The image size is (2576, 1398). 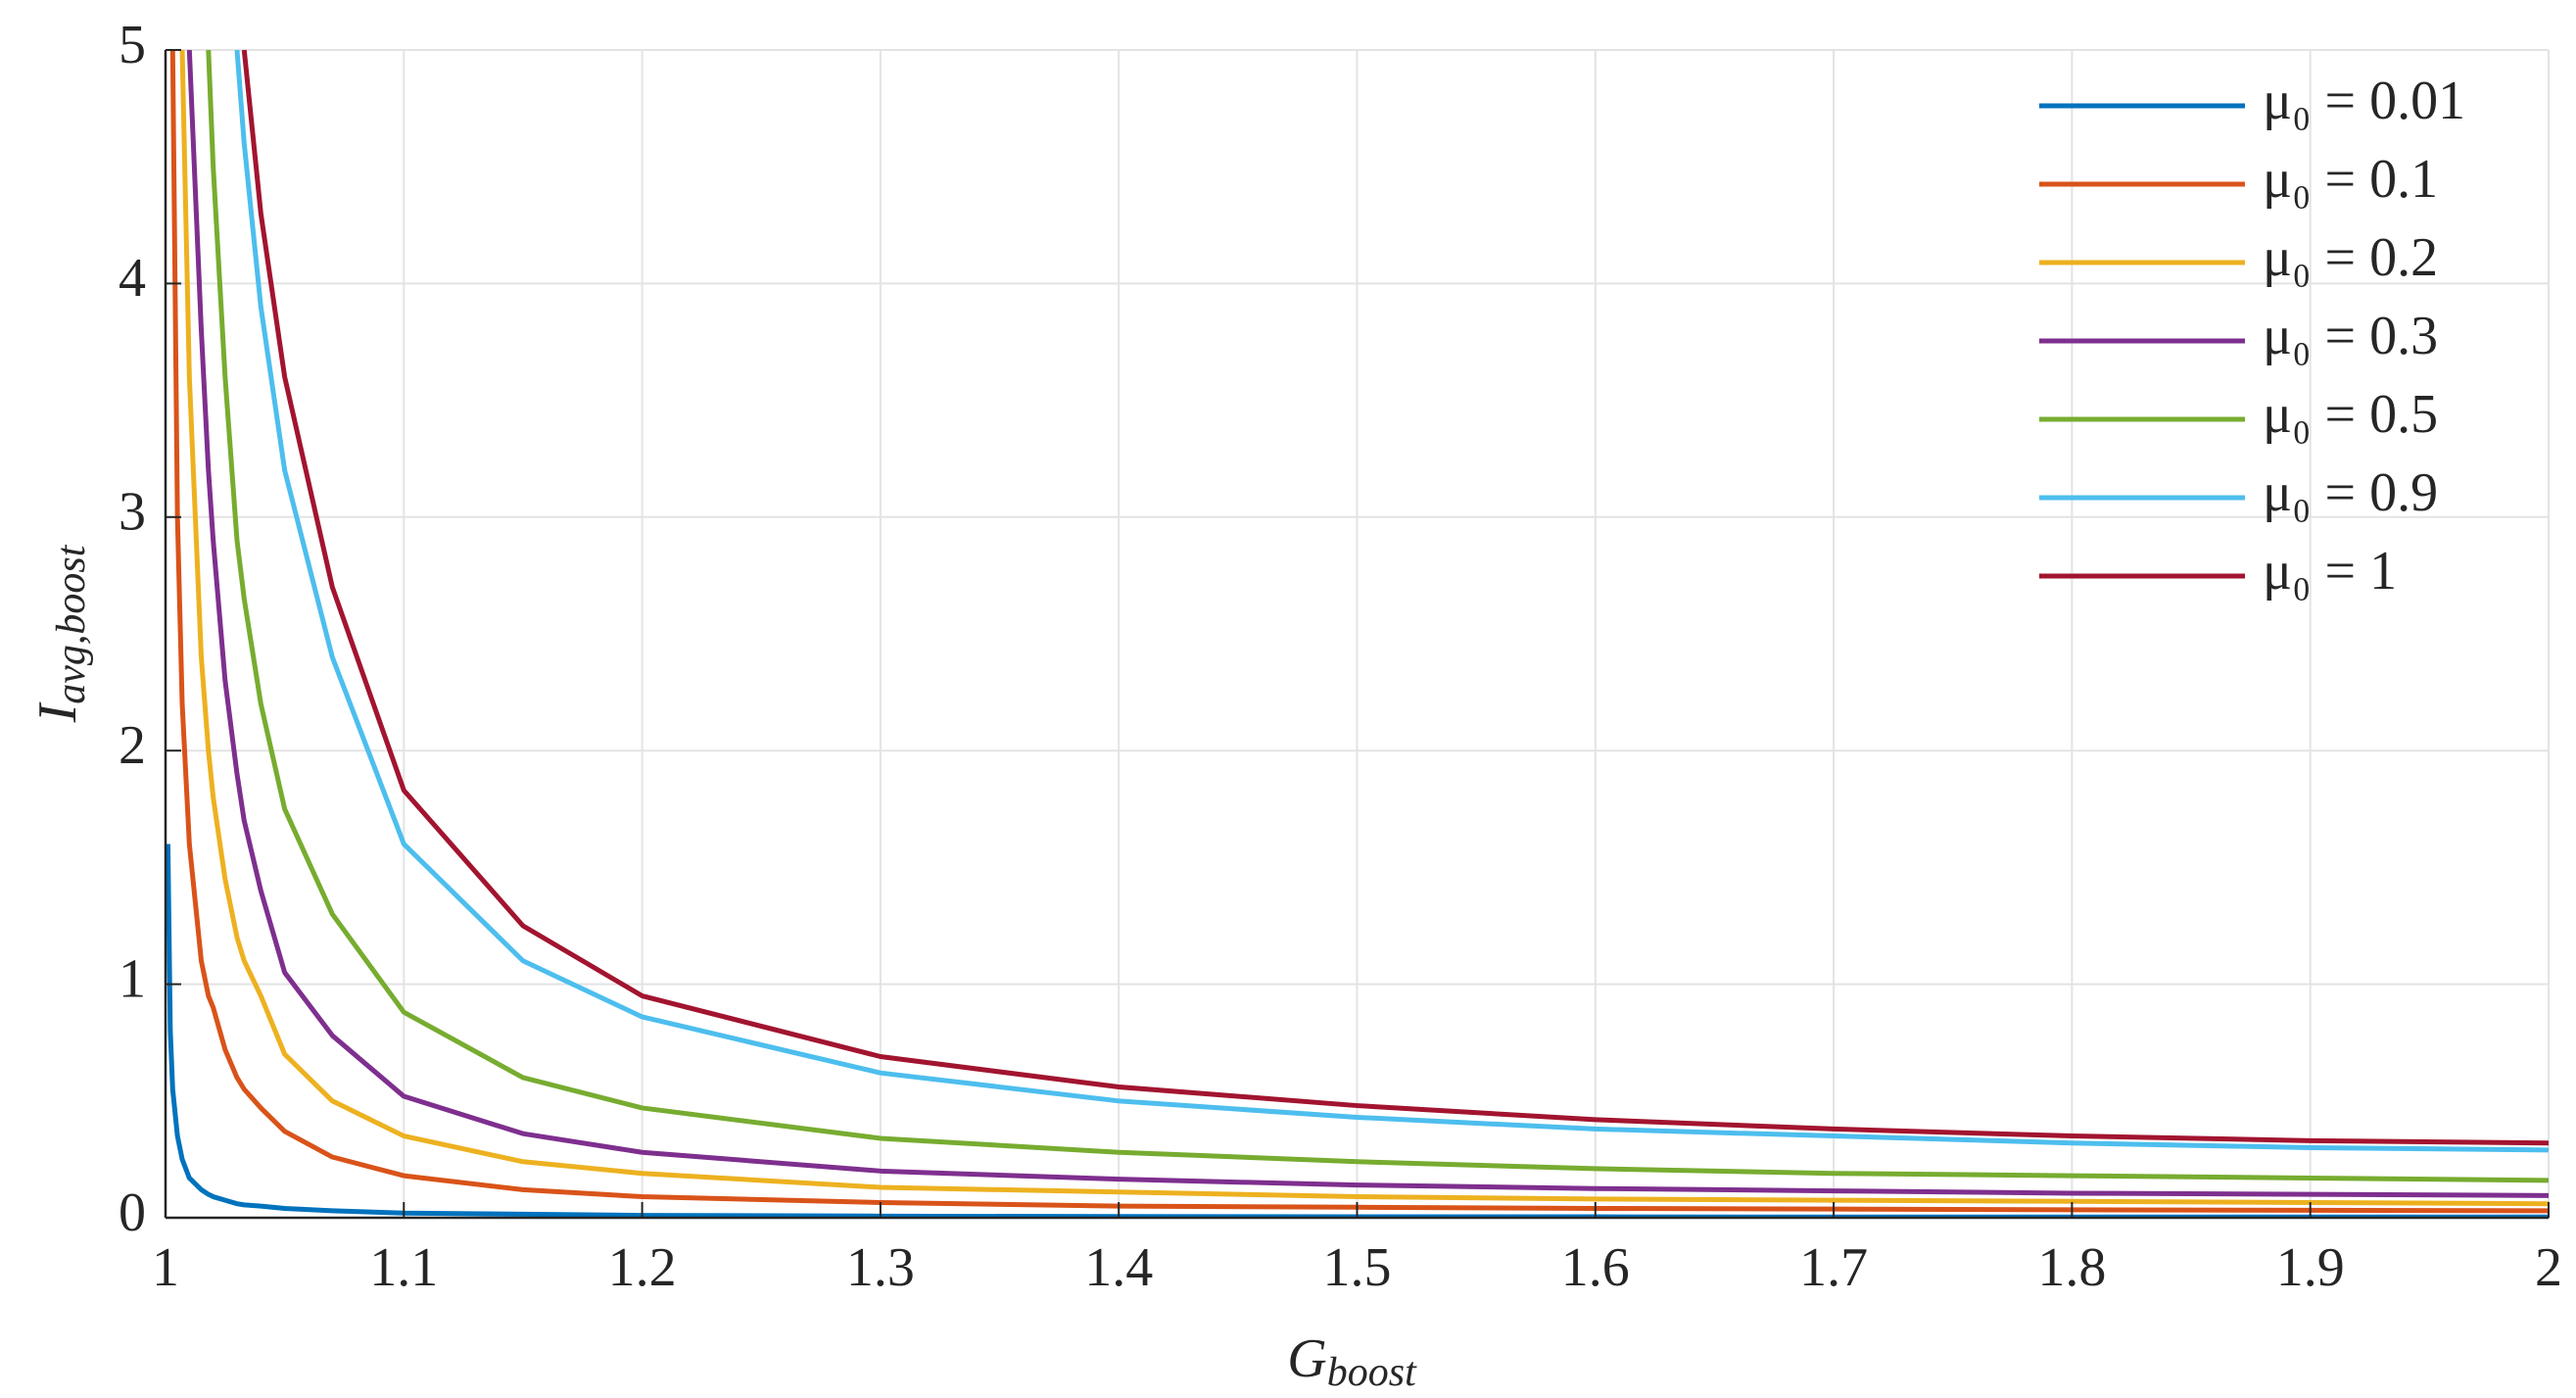 I want to click on x-tick-label: 2, so click(x=2548, y=1267).